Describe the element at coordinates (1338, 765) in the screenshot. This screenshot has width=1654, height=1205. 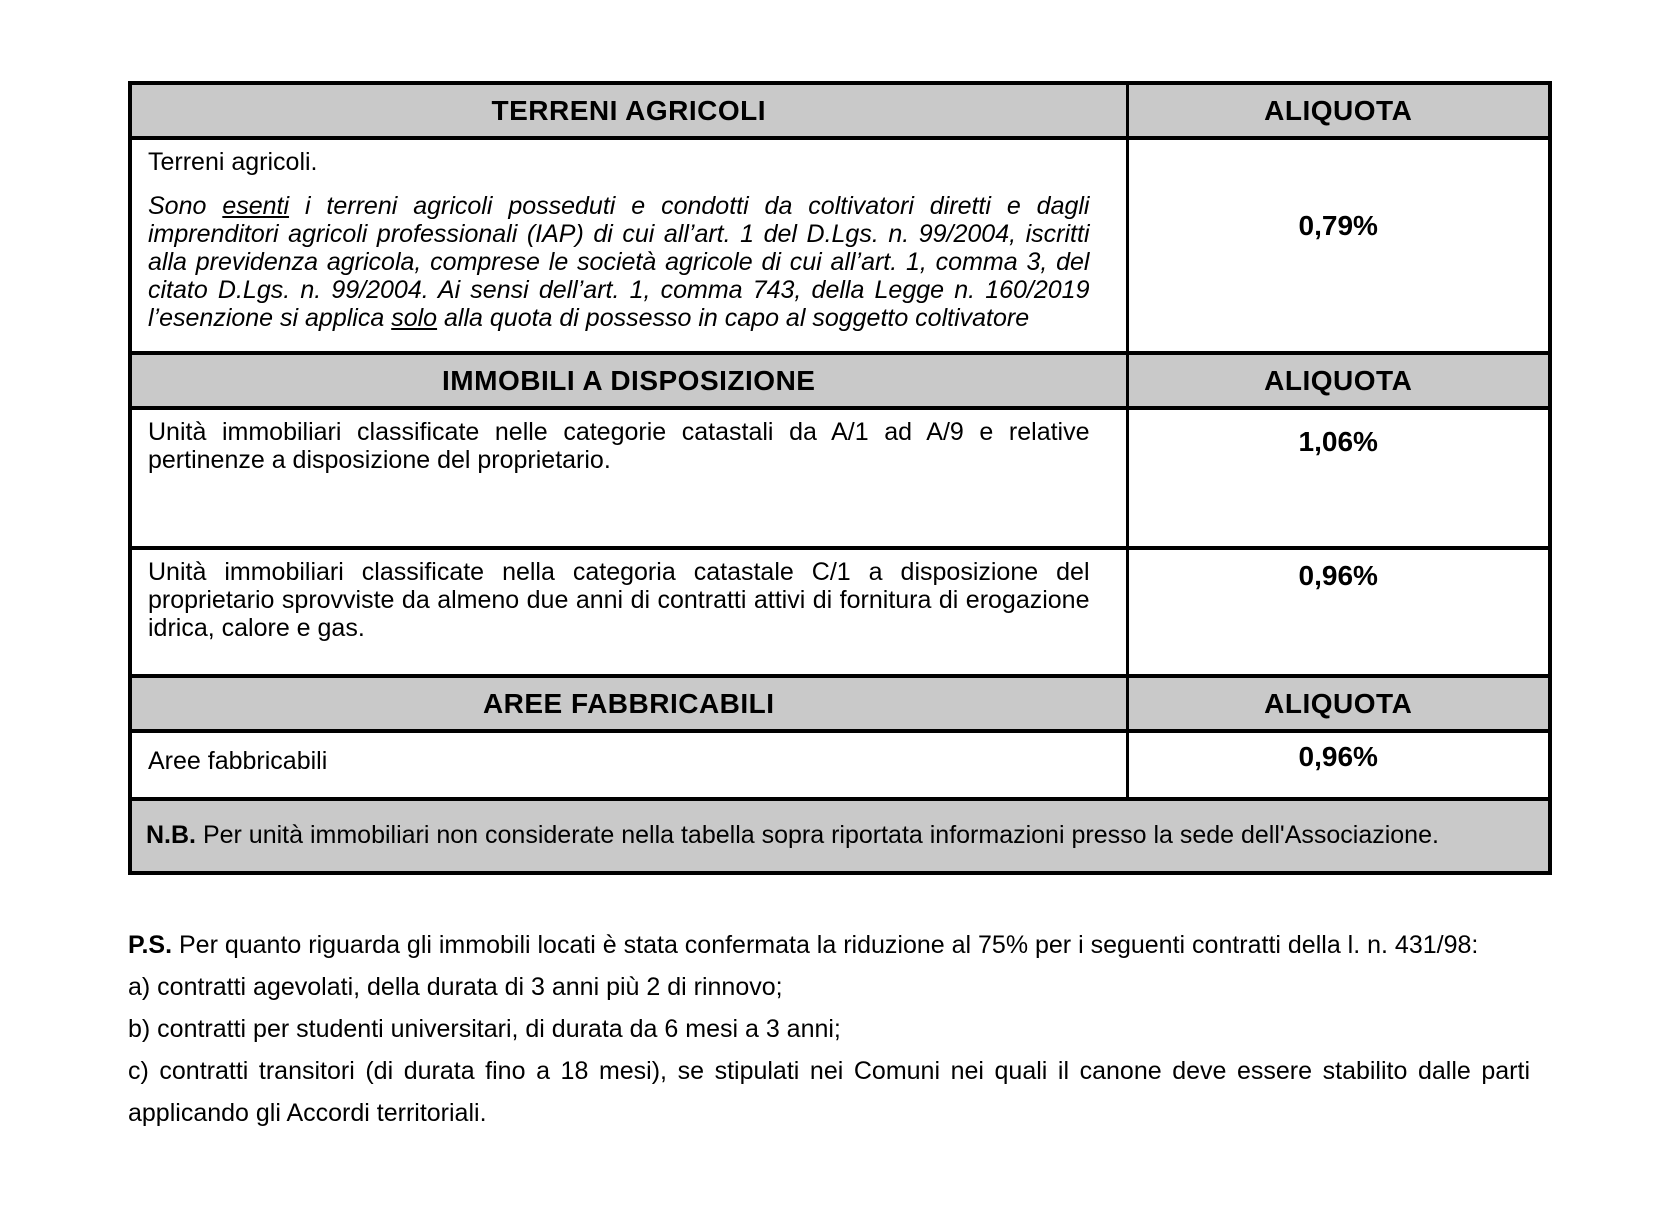
I see `aree-fabbricabili-rate: 0,96%` at that location.